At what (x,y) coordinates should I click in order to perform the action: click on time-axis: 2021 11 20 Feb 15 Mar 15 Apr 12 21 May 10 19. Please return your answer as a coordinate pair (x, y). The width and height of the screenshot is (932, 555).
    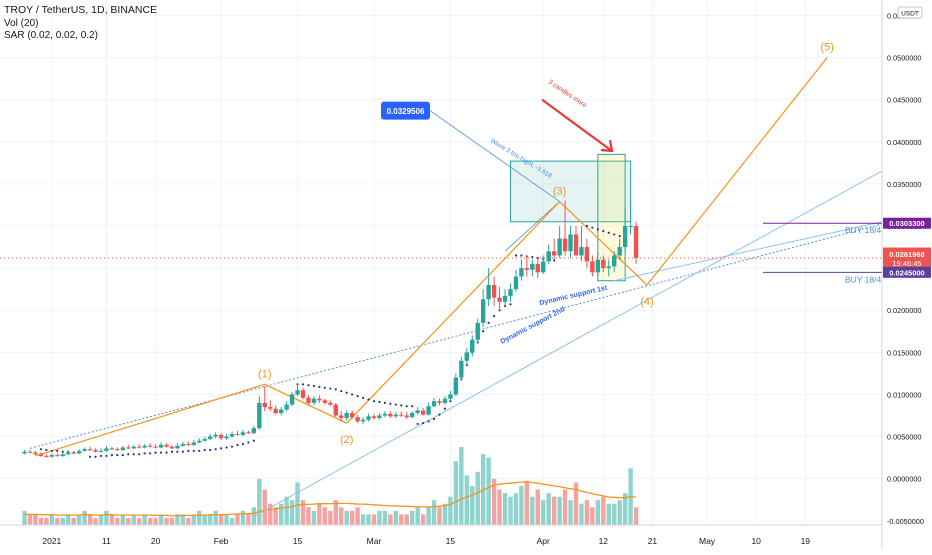
    Looking at the image, I should click on (441, 535).